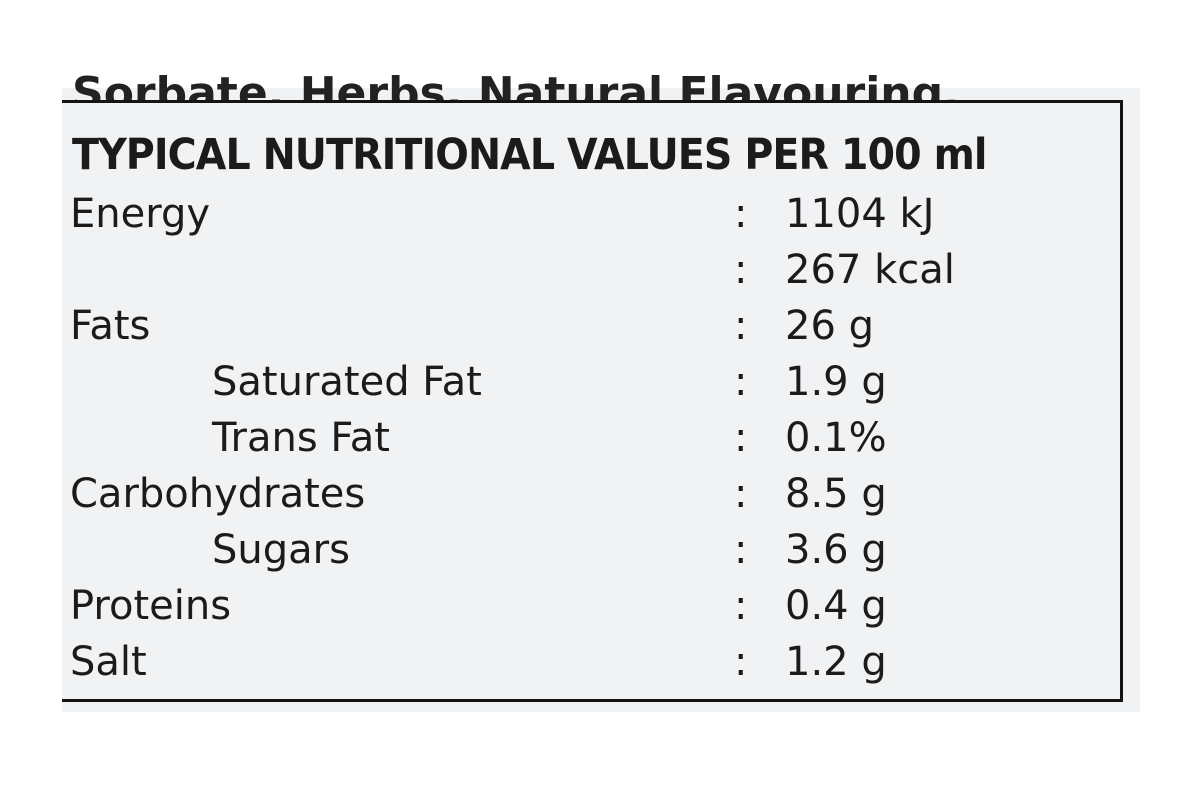 The width and height of the screenshot is (1200, 800). Describe the element at coordinates (529, 155) in the screenshot. I see `table-title: TYPICAL NUTRITIONAL VALUES PER 100 ml` at that location.